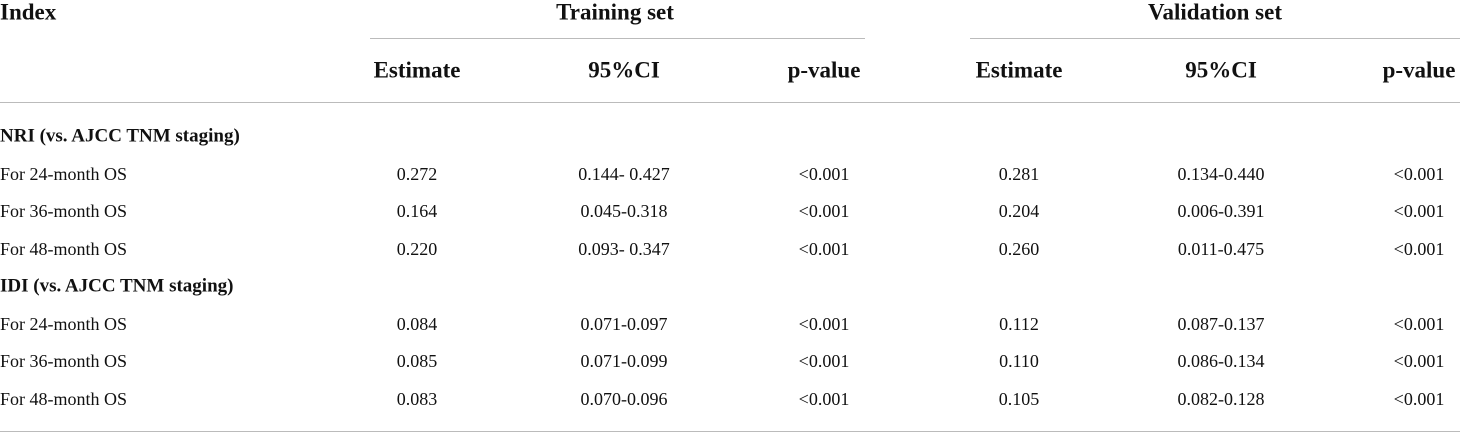 The image size is (1460, 433). What do you see at coordinates (417, 173) in the screenshot?
I see `cell: 0.272` at bounding box center [417, 173].